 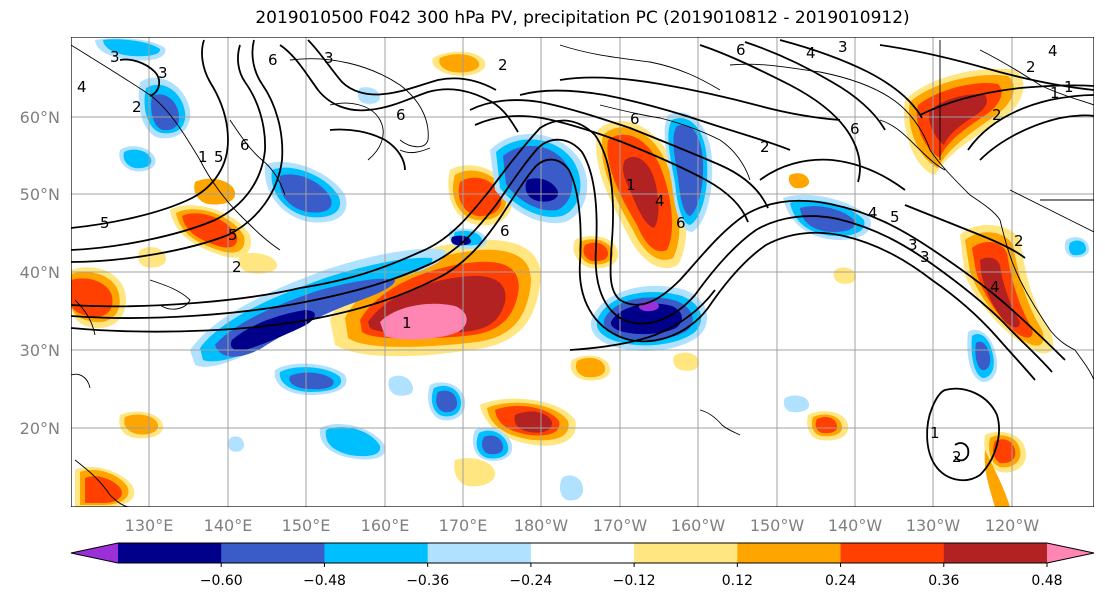 What do you see at coordinates (1070, 553) in the screenshot?
I see `colorbar-extend-max` at bounding box center [1070, 553].